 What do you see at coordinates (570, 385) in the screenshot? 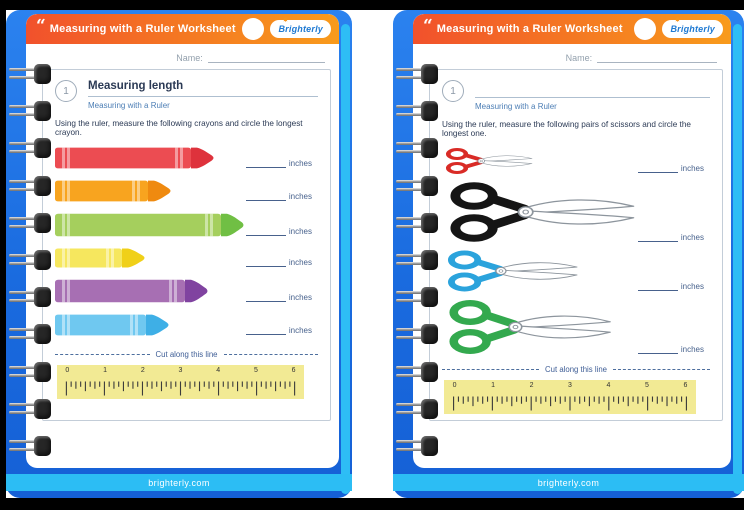
I see `ruler-number: 3` at bounding box center [570, 385].